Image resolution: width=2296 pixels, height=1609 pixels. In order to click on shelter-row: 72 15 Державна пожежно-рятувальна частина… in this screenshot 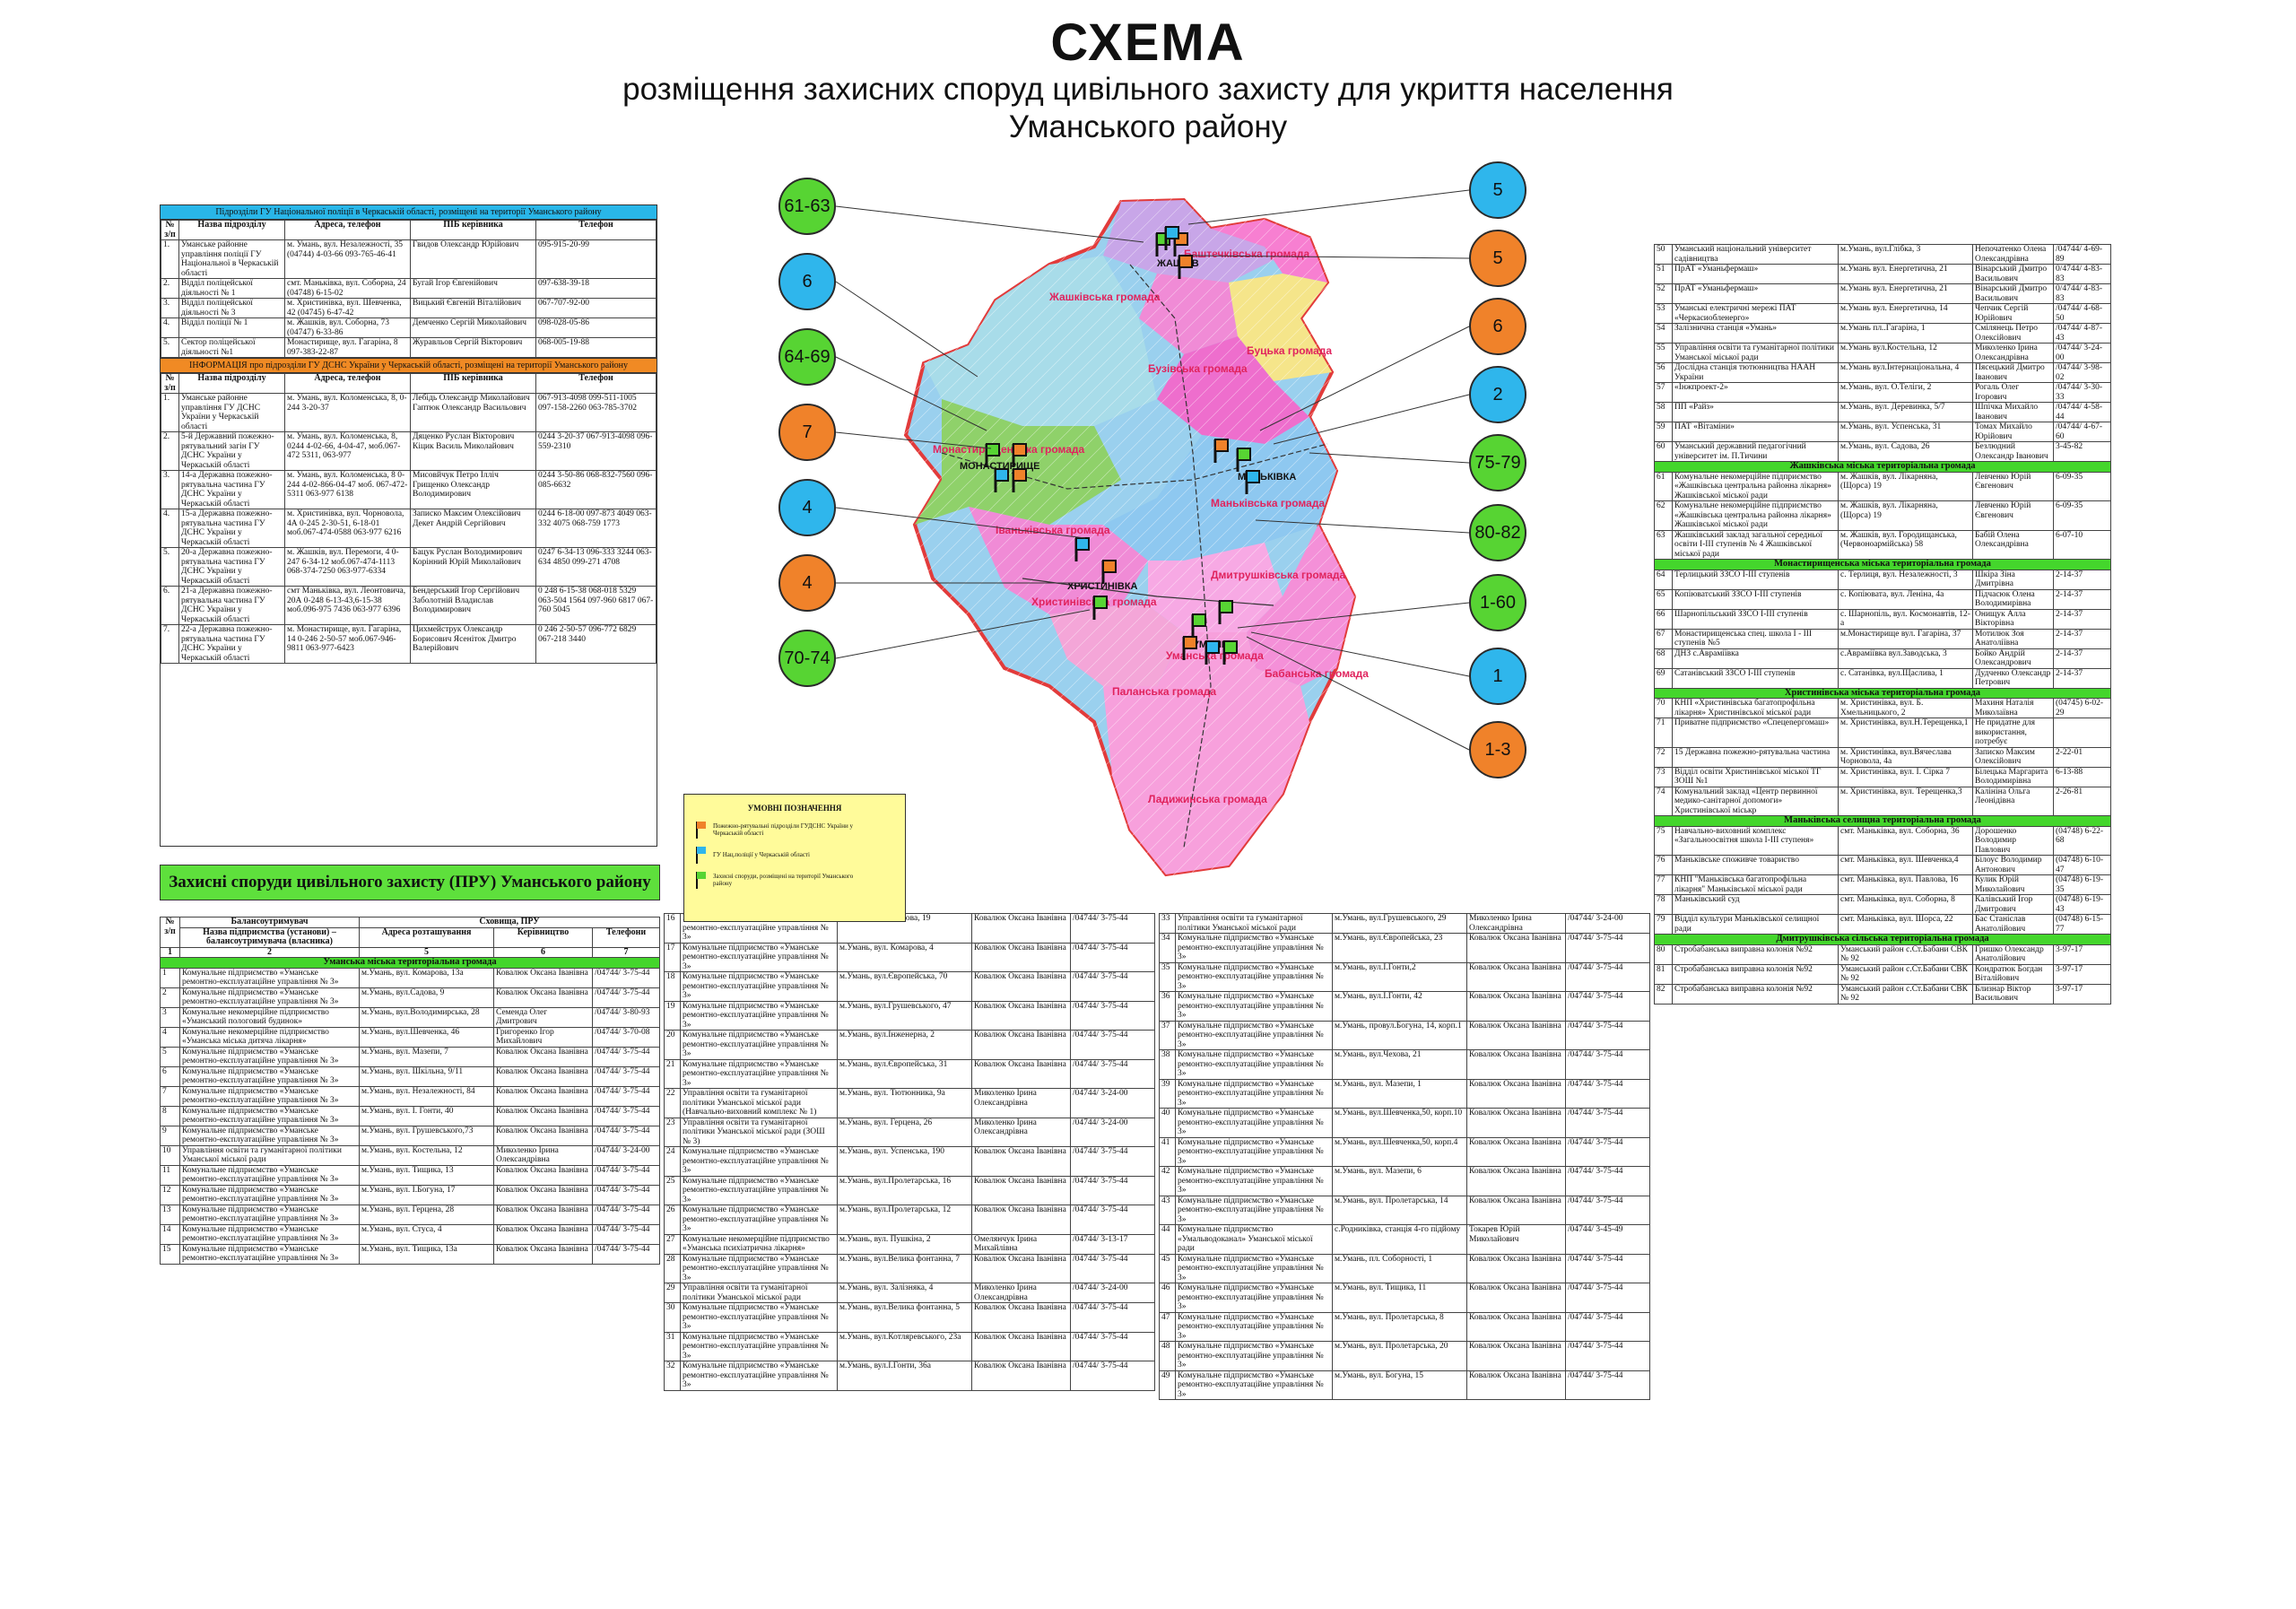, I will do `click(1882, 757)`.